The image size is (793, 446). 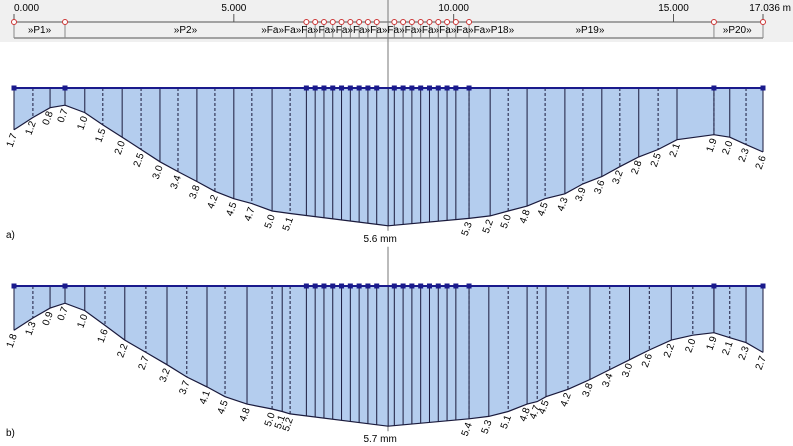 I want to click on value-label: 1.7, so click(x=12, y=140).